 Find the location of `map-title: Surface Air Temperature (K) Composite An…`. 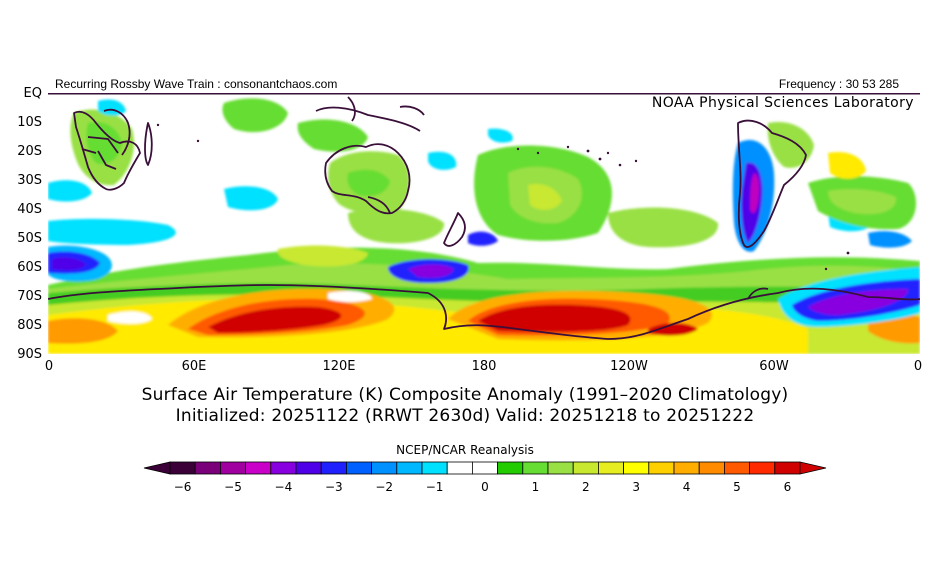

map-title: Surface Air Temperature (K) Composite An… is located at coordinates (465, 395).